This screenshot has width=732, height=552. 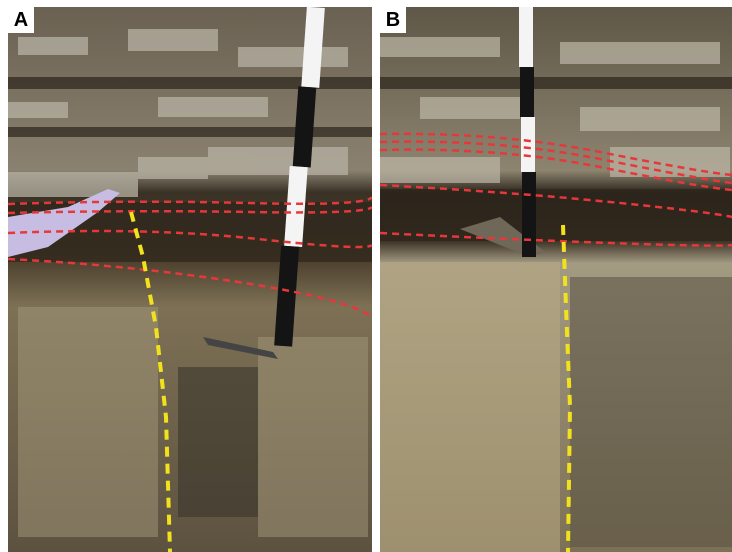 I want to click on fault-line, so click(x=567, y=388).